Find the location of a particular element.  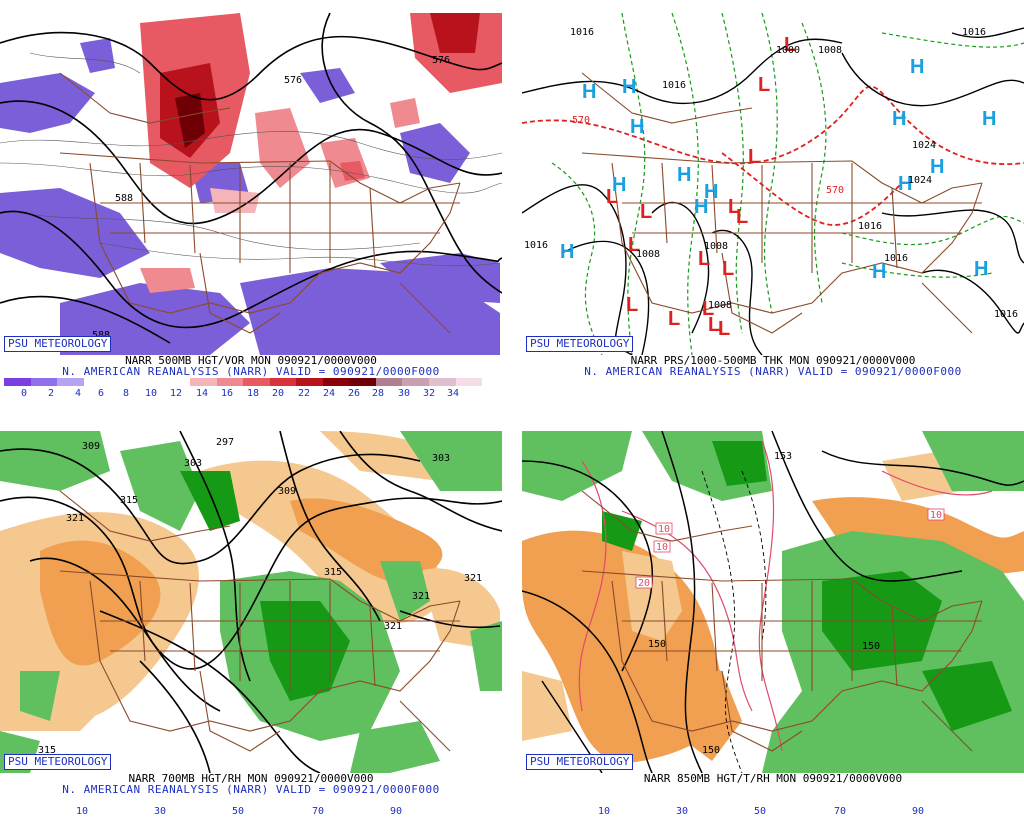

contour-label: 150 is located at coordinates (871, 646).